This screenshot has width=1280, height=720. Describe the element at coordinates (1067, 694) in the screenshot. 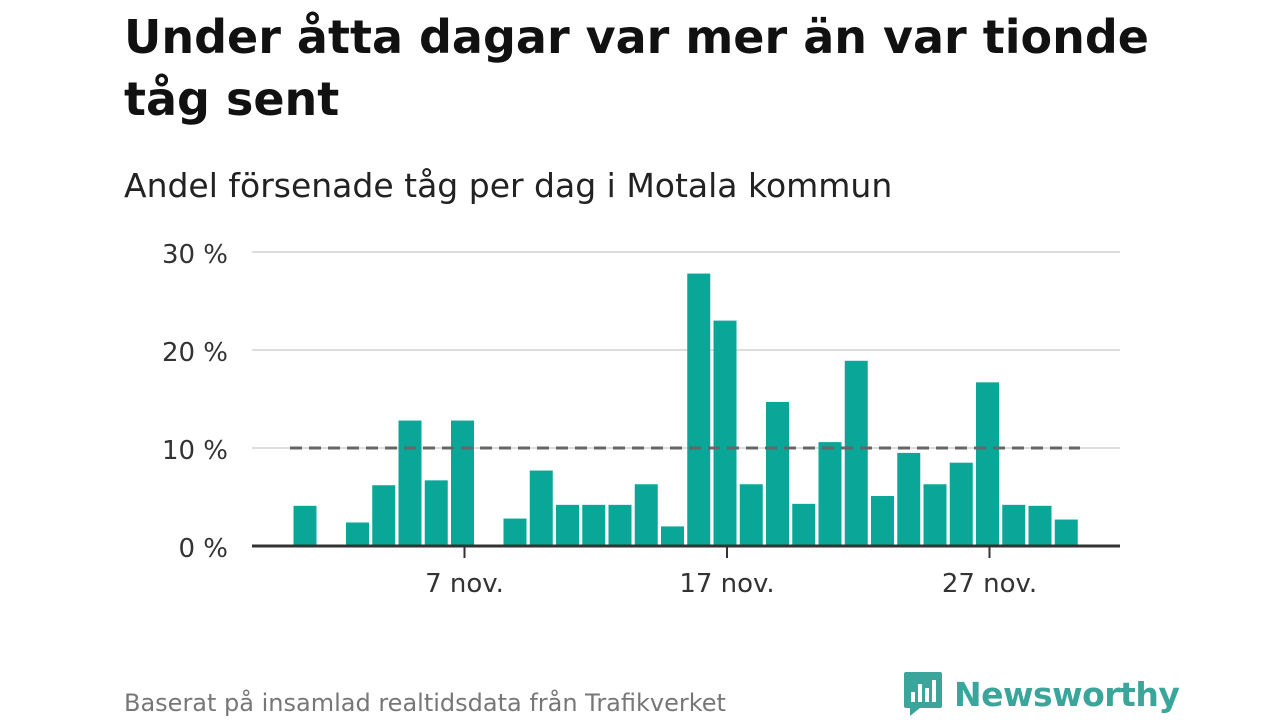

I see `brand-name: Newsworthy` at that location.